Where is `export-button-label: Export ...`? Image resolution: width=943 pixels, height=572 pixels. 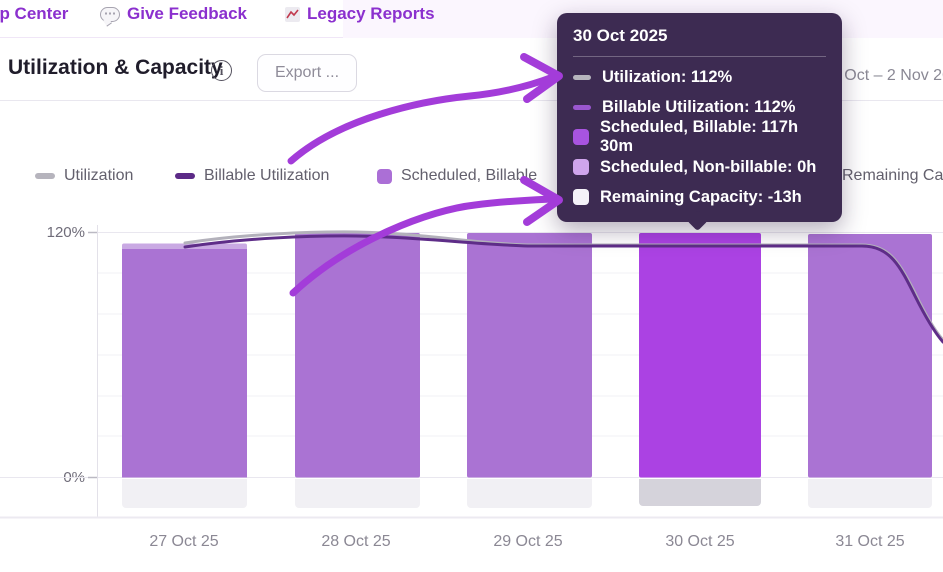
export-button-label: Export ... is located at coordinates (307, 72).